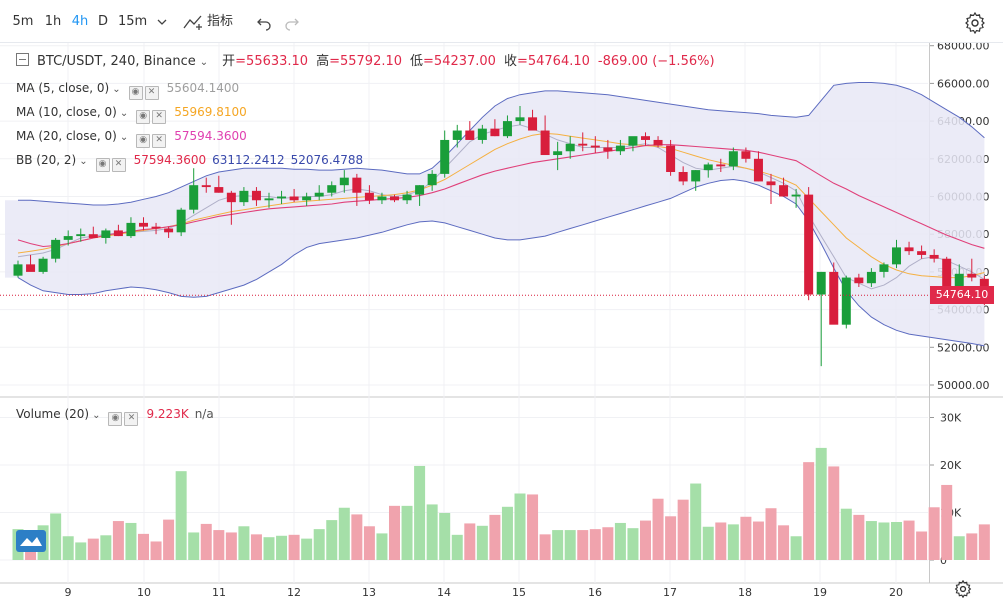 The height and width of the screenshot is (609, 1003). Describe the element at coordinates (116, 61) in the screenshot. I see `symbol-title: BTC/USDT, 240, Binance` at that location.